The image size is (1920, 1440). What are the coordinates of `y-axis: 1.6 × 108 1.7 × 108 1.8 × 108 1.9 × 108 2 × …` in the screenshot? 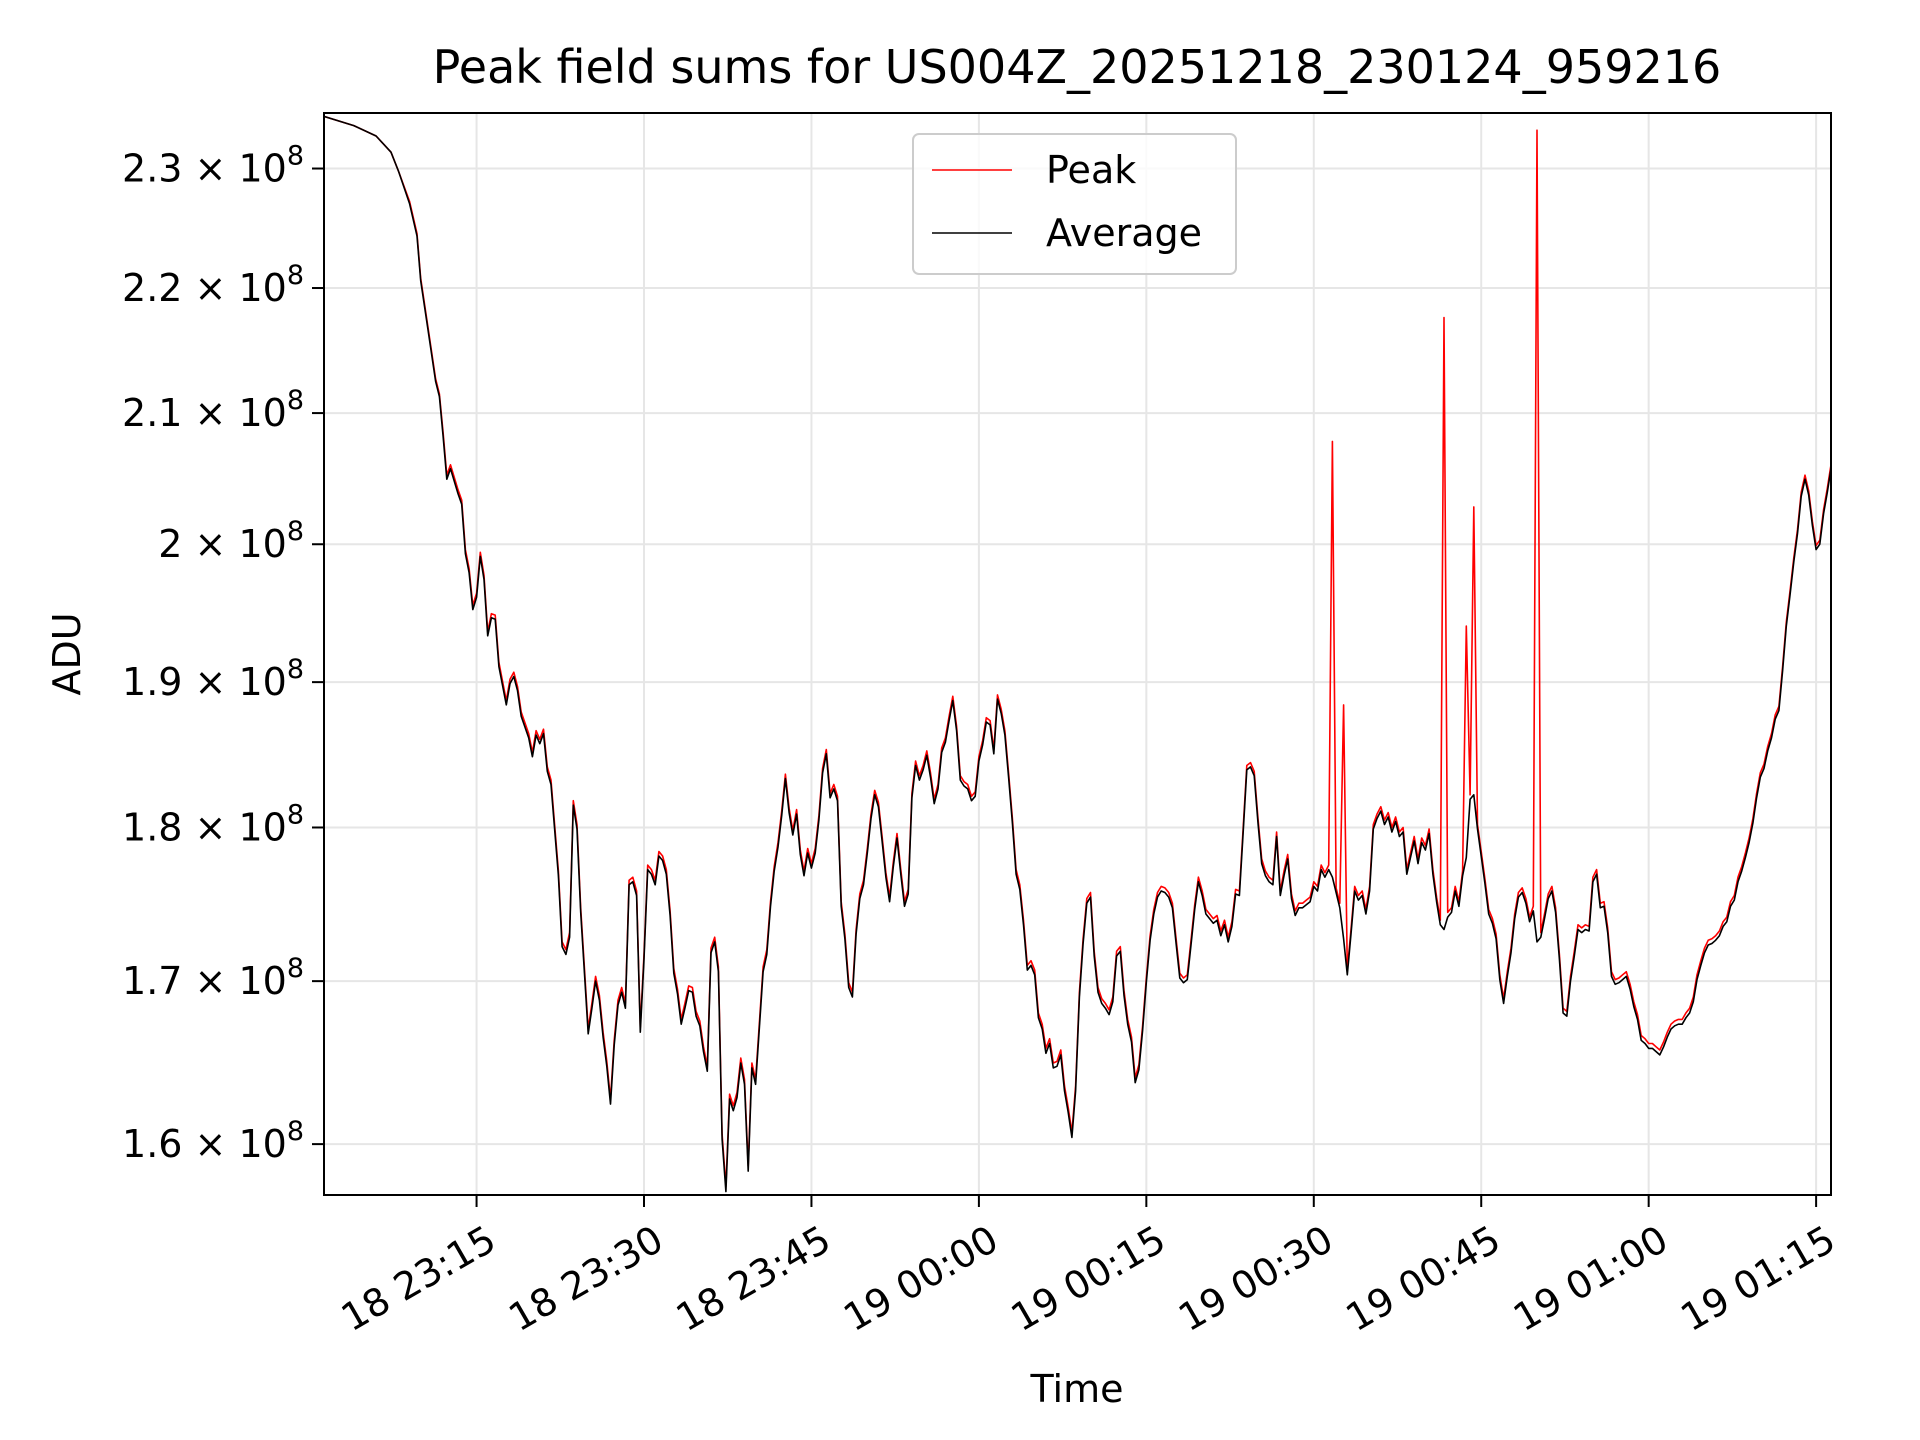 It's located at (223, 653).